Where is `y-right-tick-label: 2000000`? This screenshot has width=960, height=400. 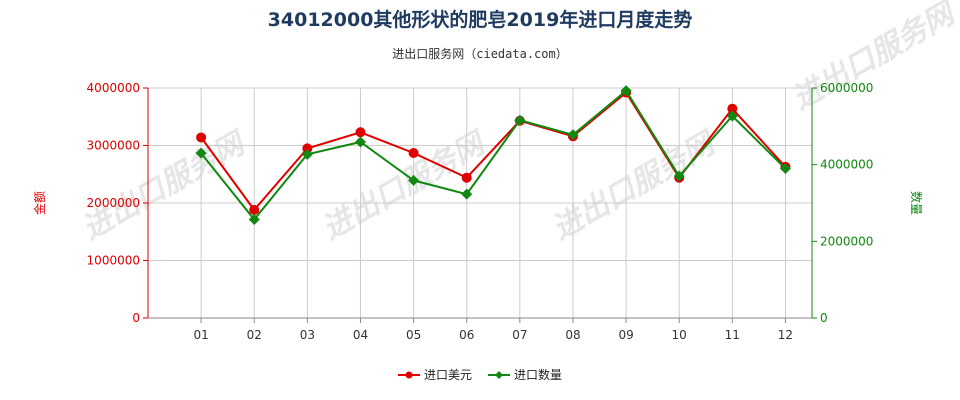 y-right-tick-label: 2000000 is located at coordinates (846, 241).